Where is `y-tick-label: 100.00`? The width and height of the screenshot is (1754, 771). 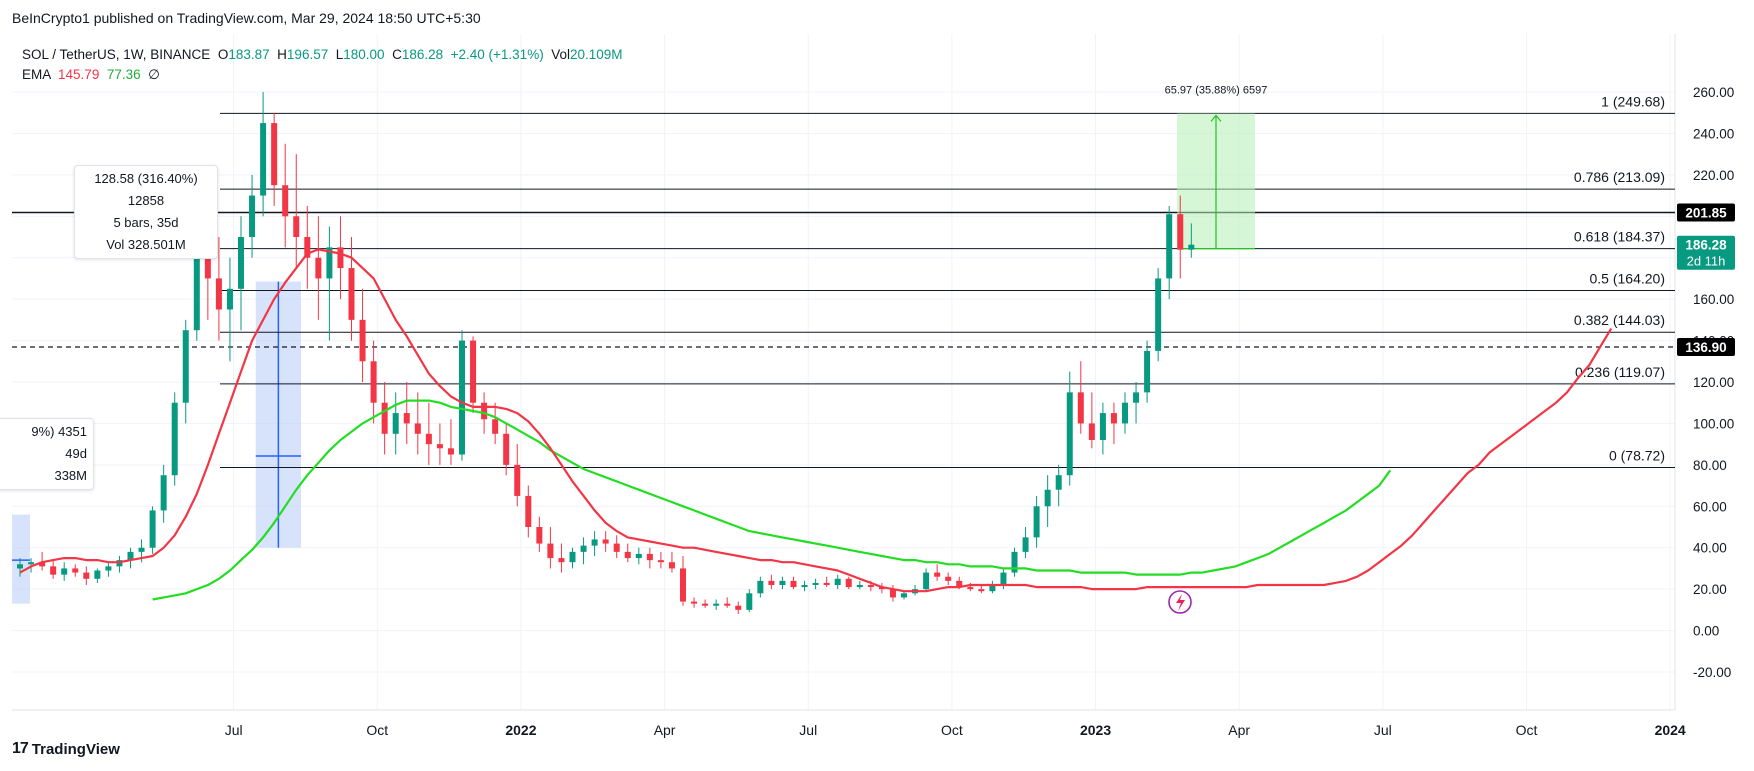
y-tick-label: 100.00 is located at coordinates (1713, 423).